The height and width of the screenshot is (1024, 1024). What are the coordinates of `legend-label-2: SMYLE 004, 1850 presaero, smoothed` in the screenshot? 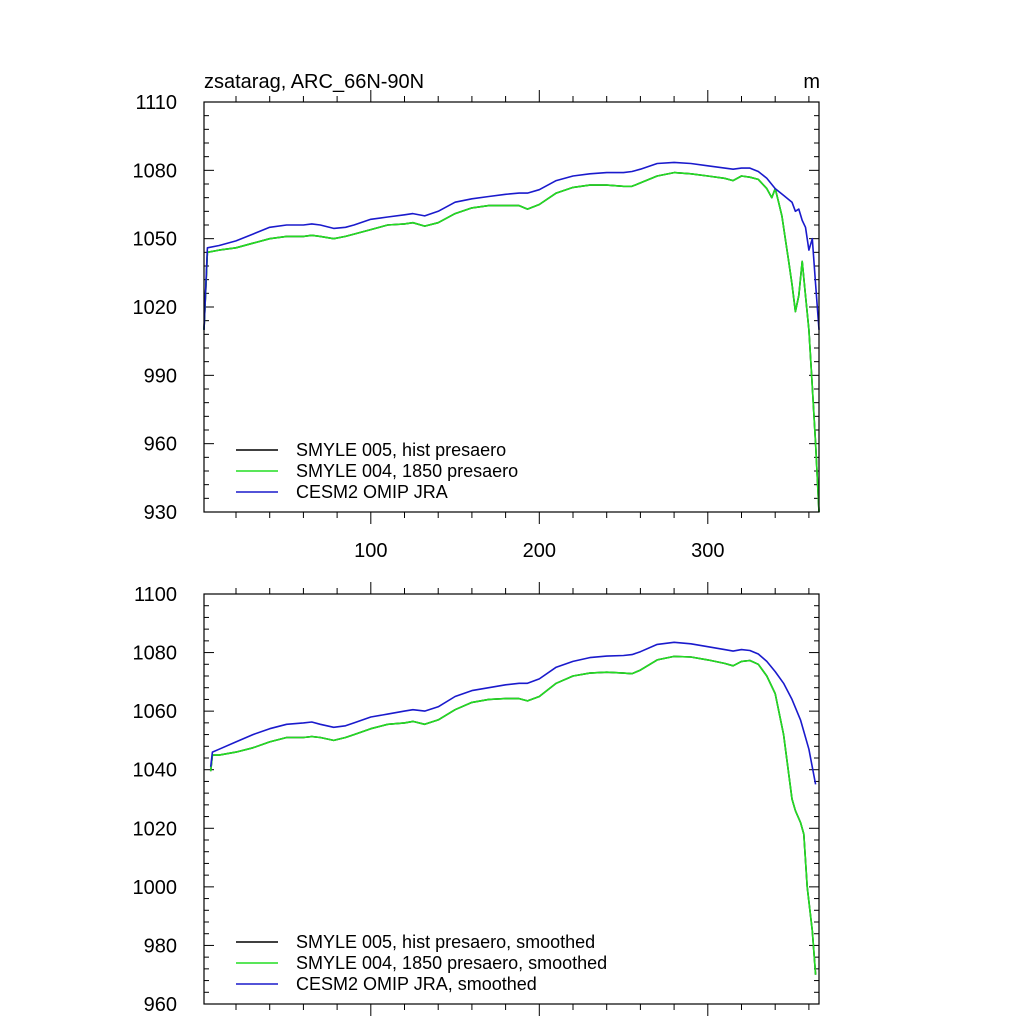 It's located at (451, 963).